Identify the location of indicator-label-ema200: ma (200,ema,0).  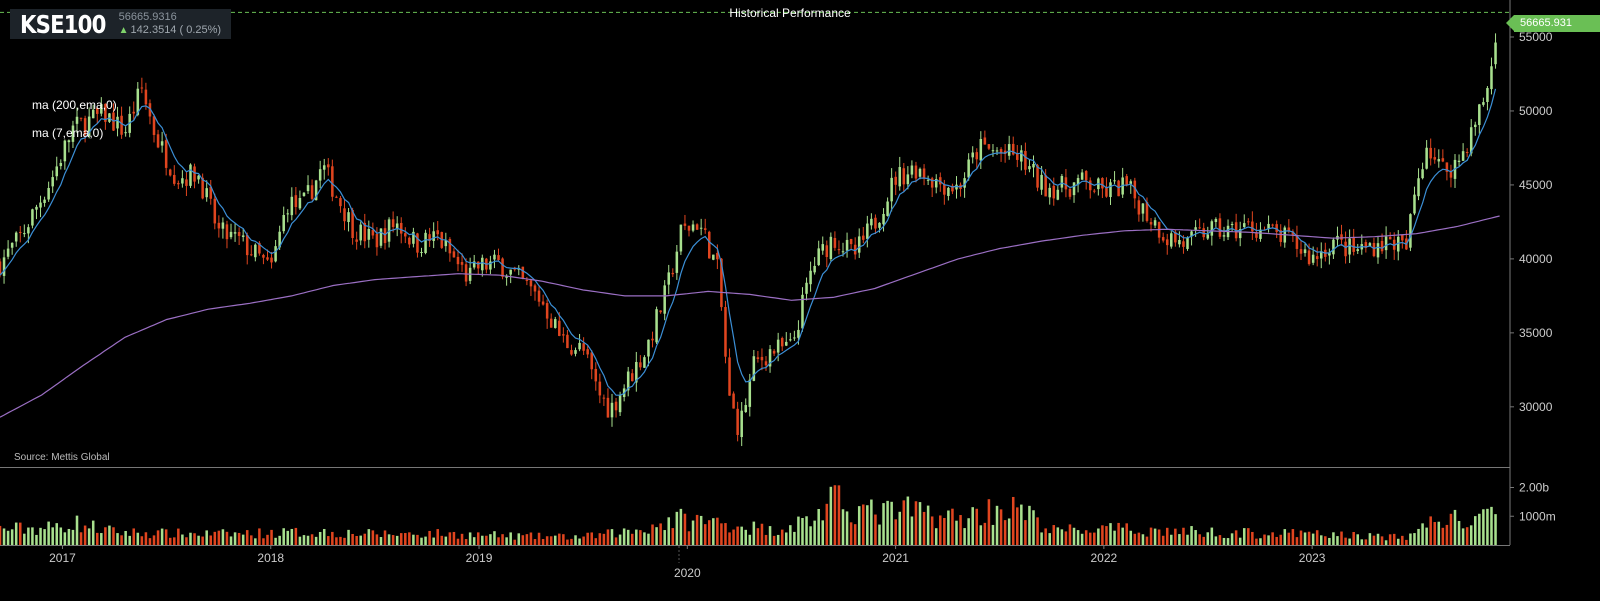
(74, 105).